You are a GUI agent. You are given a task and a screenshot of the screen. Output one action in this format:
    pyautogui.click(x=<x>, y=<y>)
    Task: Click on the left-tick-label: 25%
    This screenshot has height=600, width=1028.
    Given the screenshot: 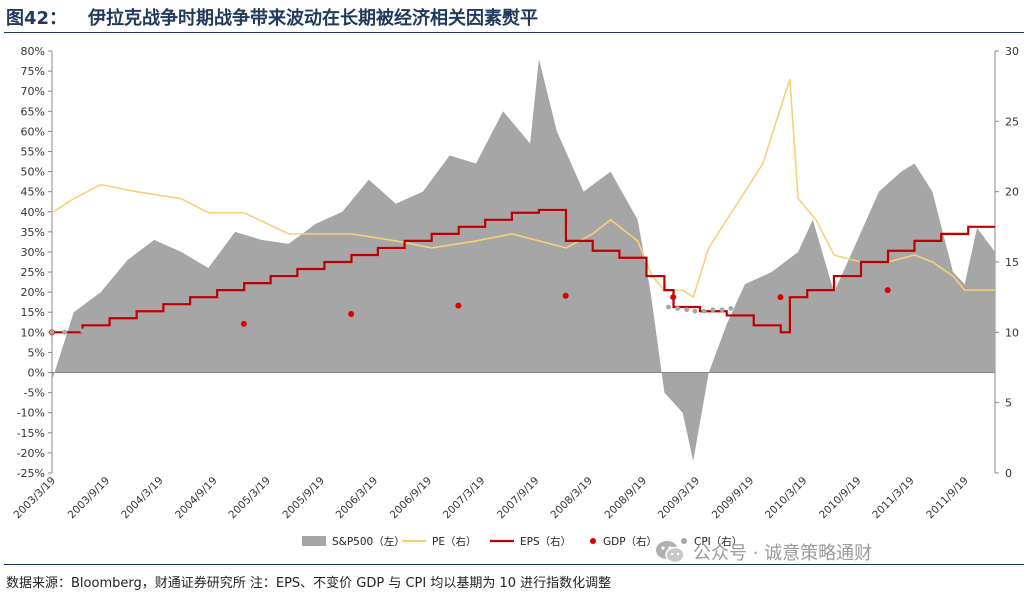 What is the action you would take?
    pyautogui.click(x=33, y=272)
    